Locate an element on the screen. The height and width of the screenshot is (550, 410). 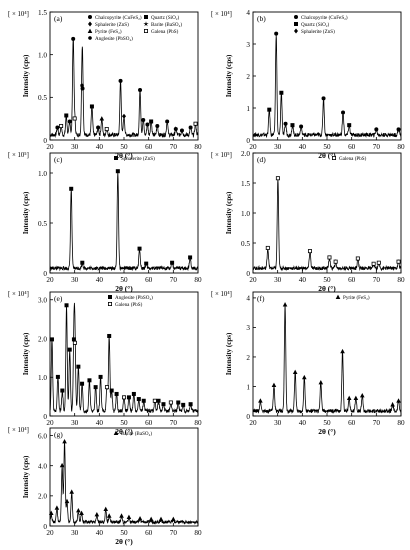
legend: Pyrite (FeS₂) is located at coordinates (352, 297).